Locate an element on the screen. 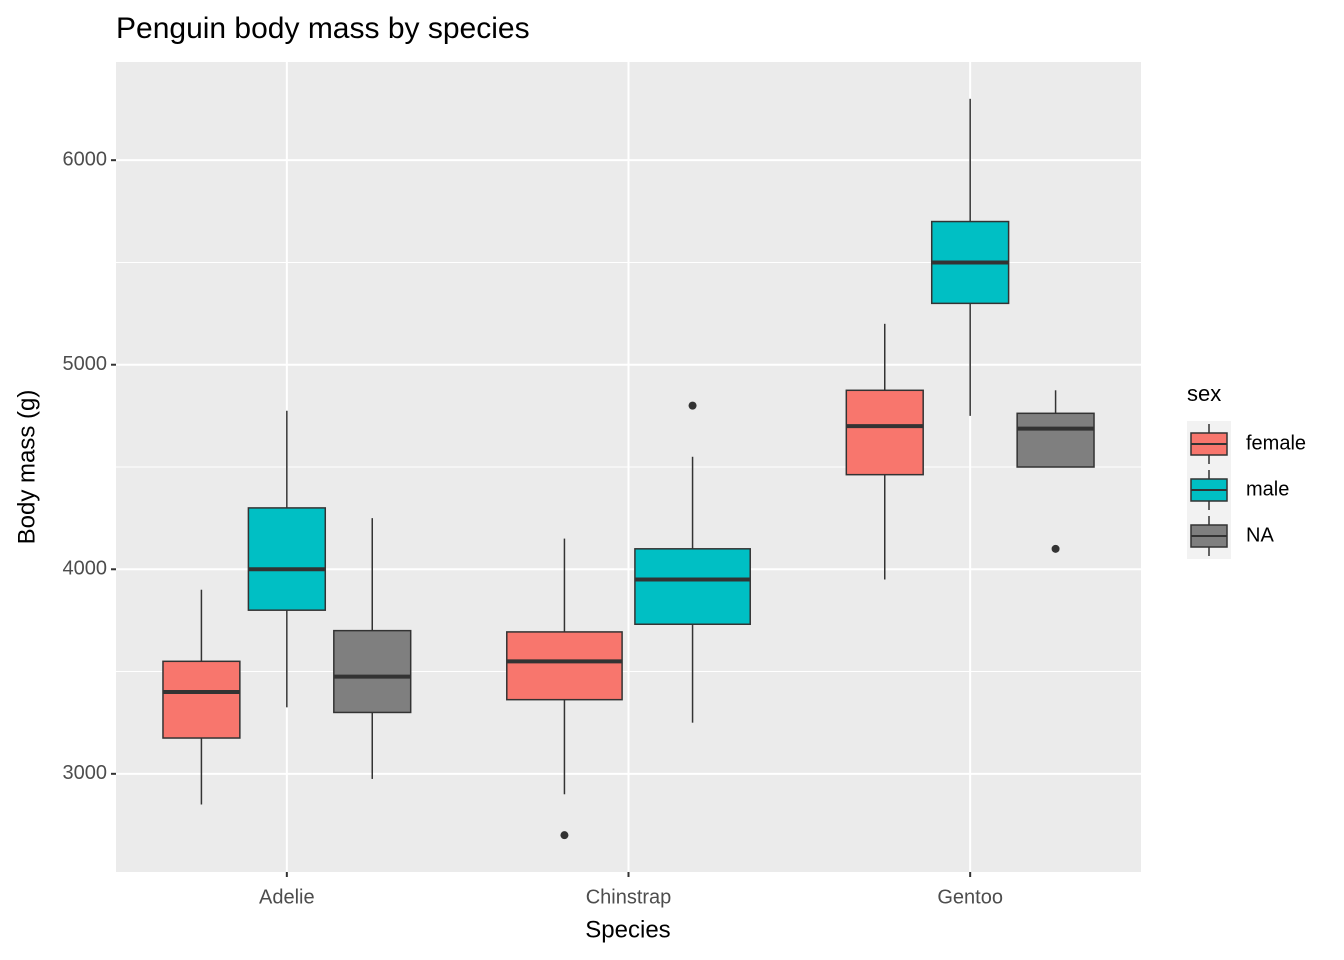  y-tick-label: 5000 is located at coordinates (85, 364).